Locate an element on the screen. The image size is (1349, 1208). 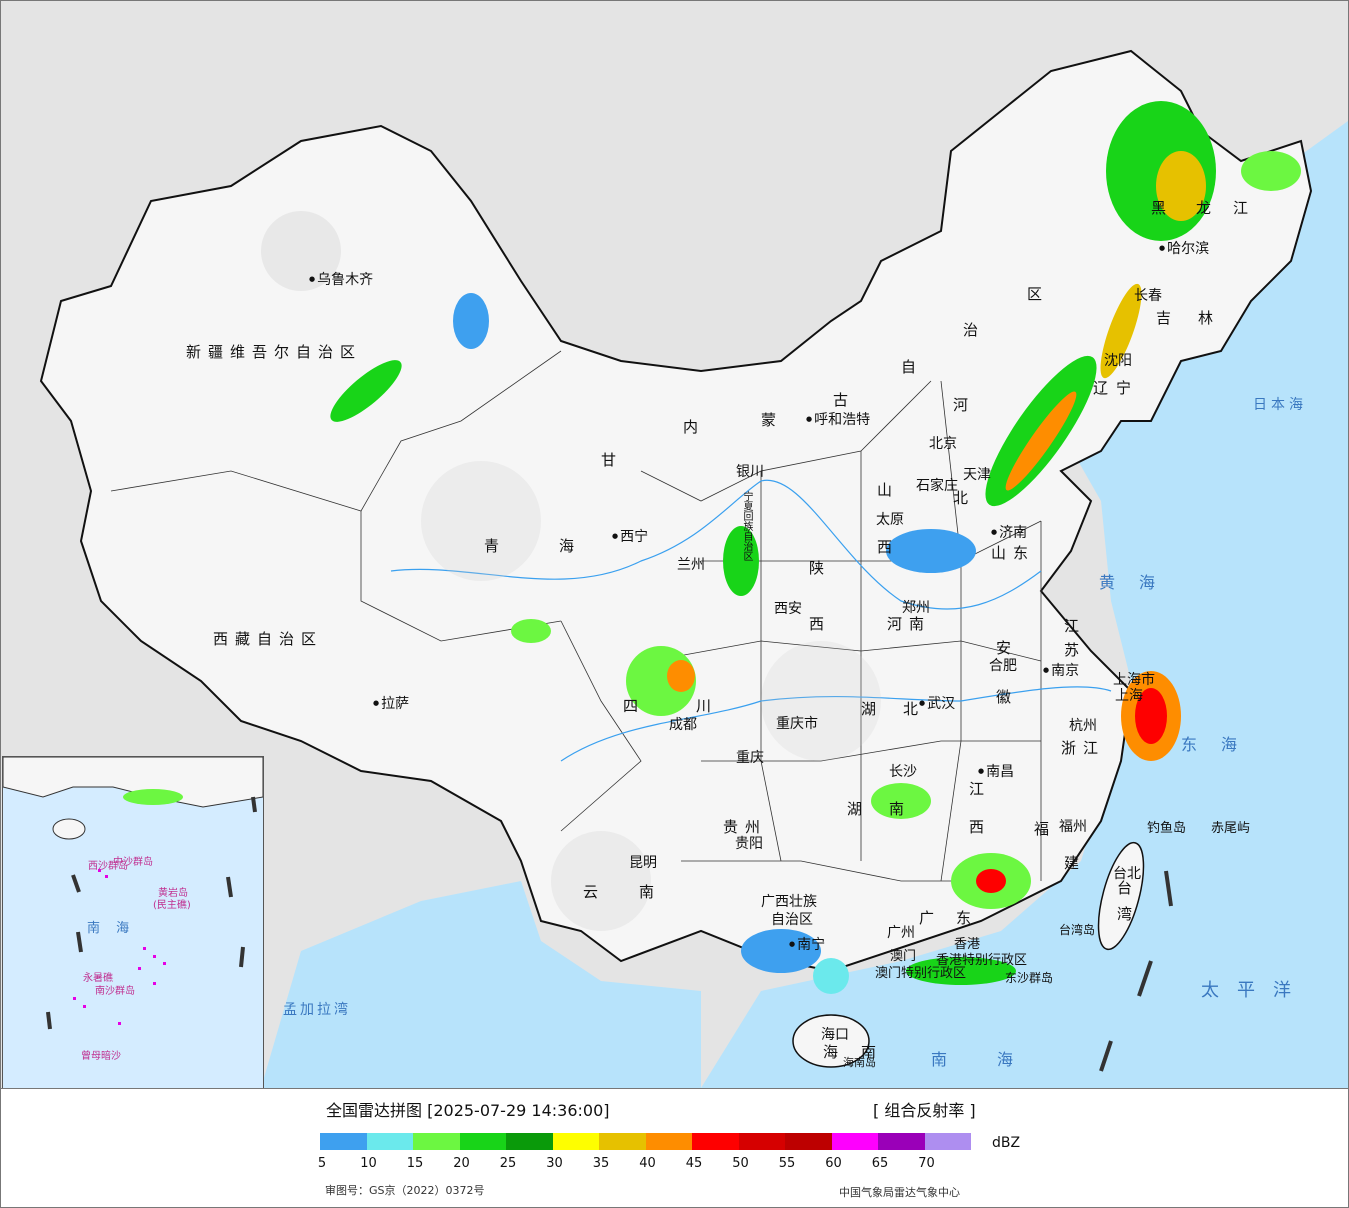
label-liaoning-2: 宁 is located at coordinates (1127, 388).